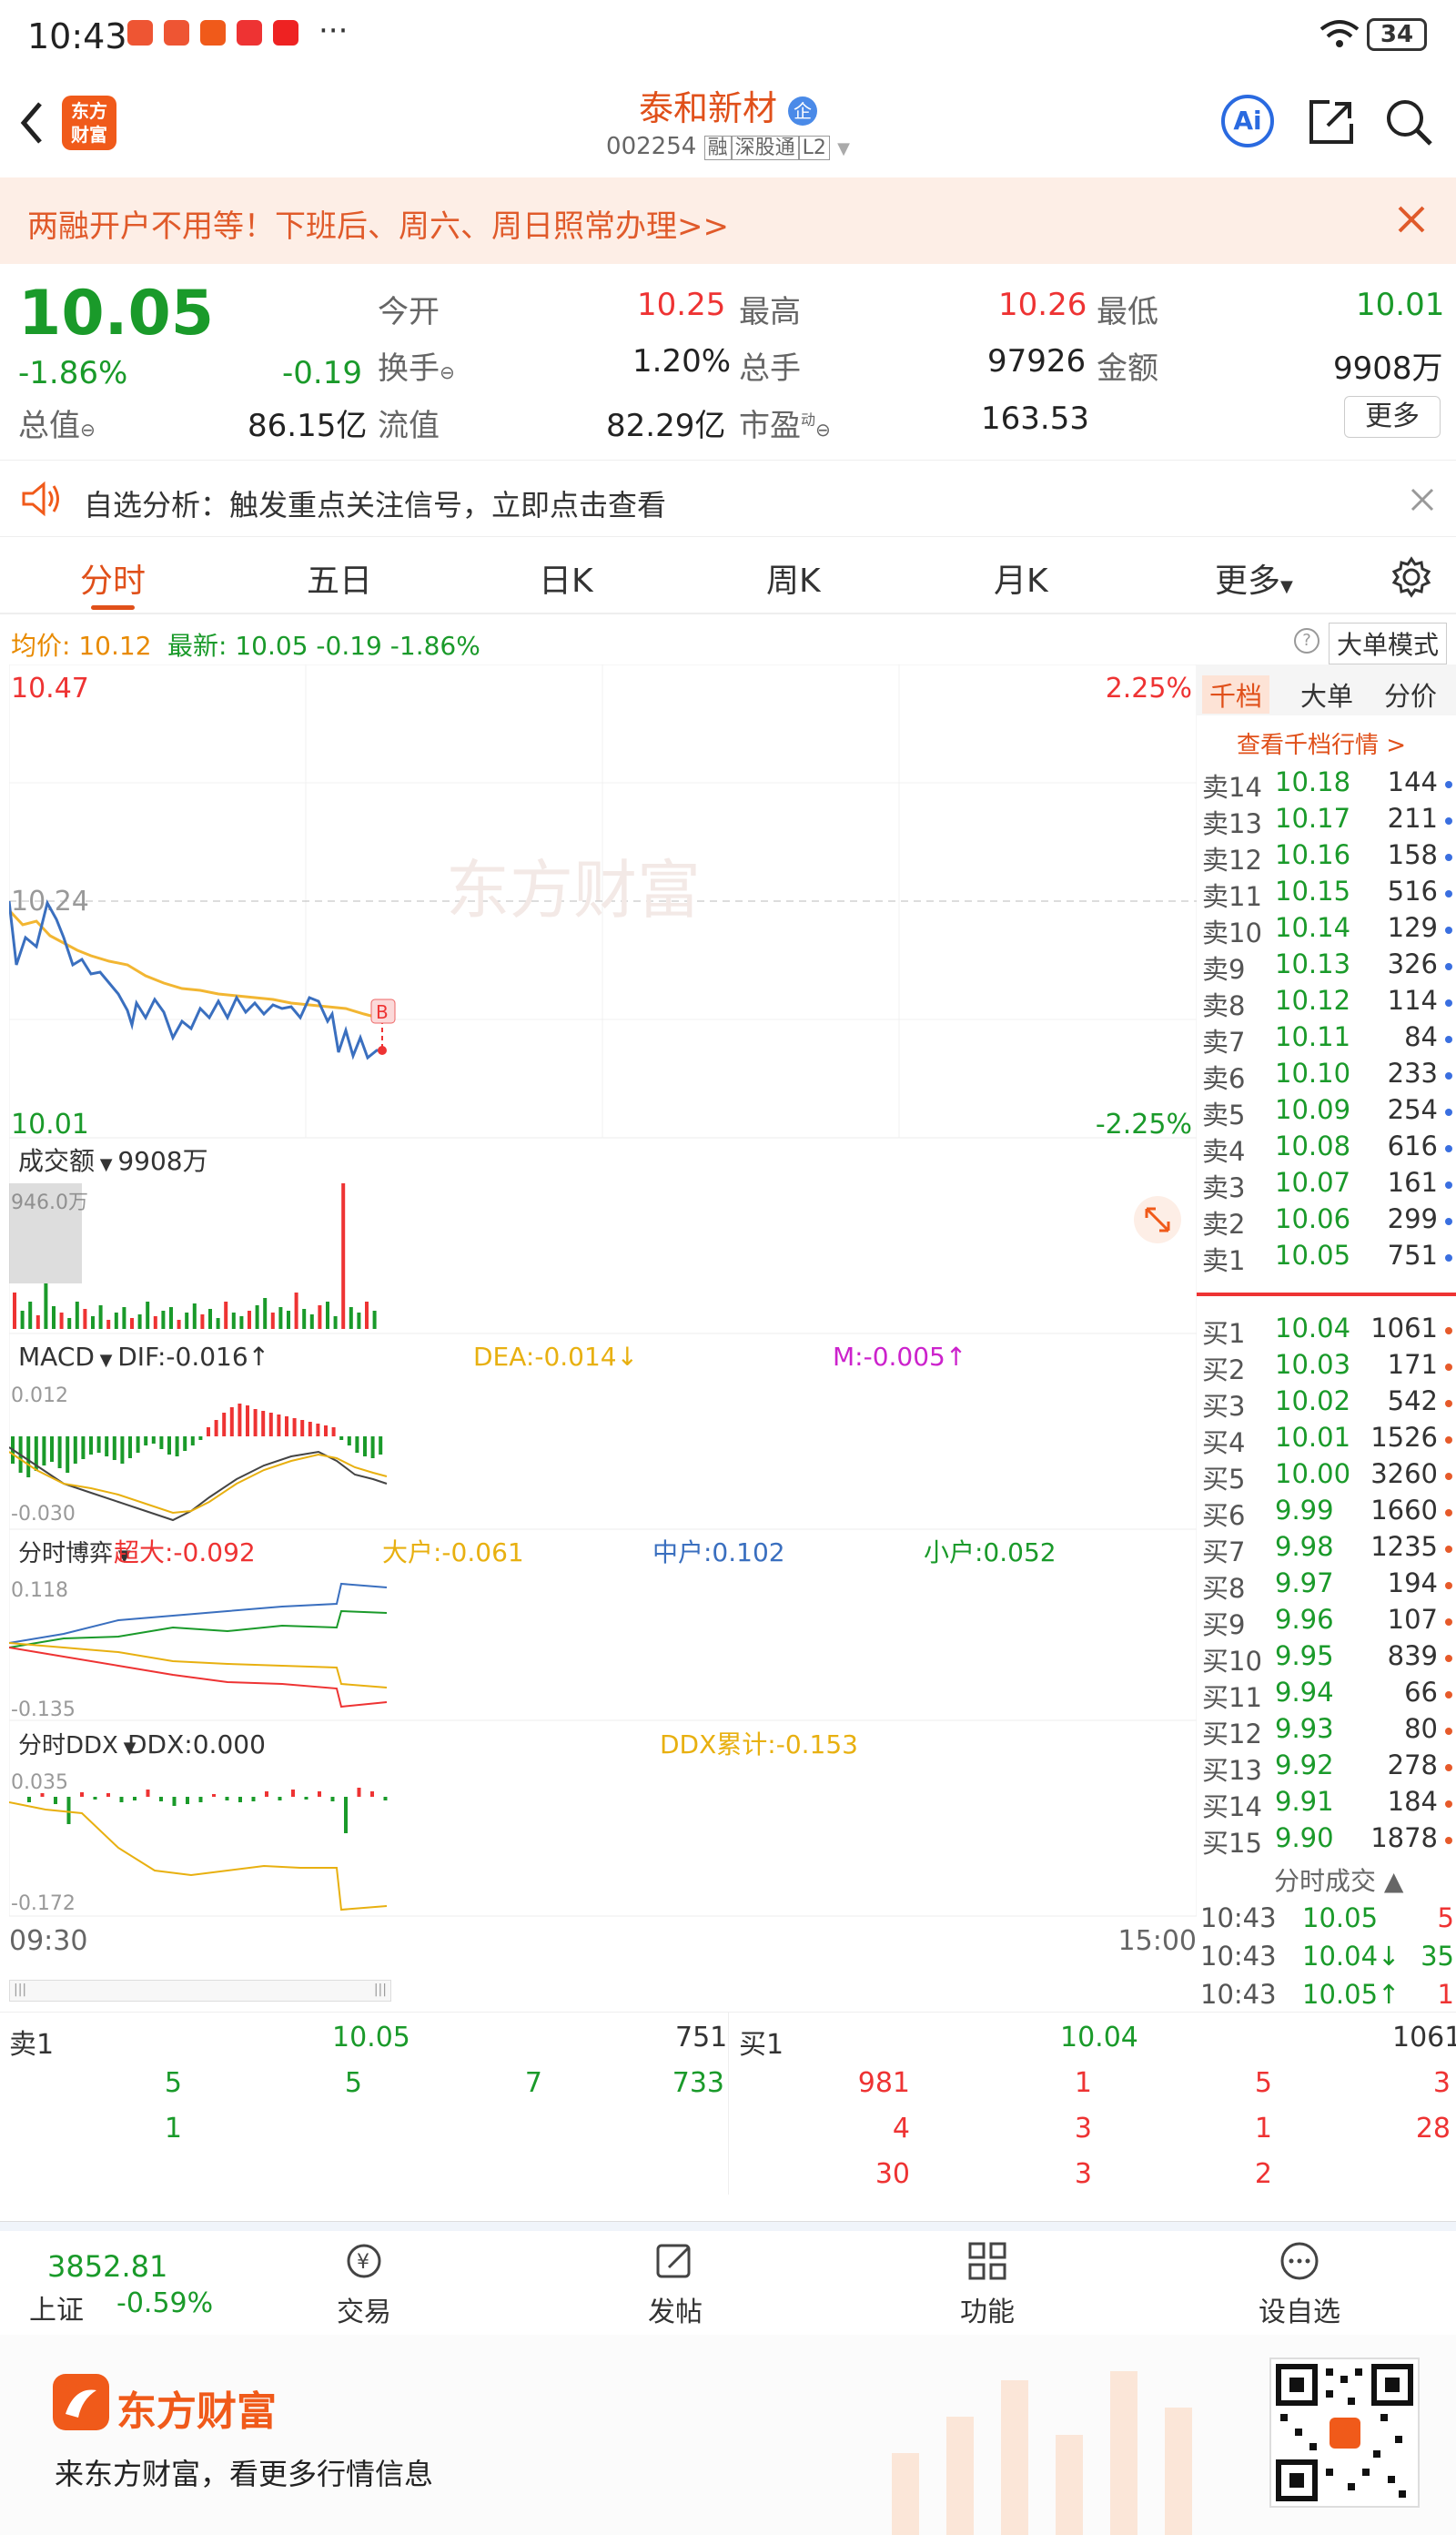  I want to click on brand-name: 东方财富, so click(197, 2412).